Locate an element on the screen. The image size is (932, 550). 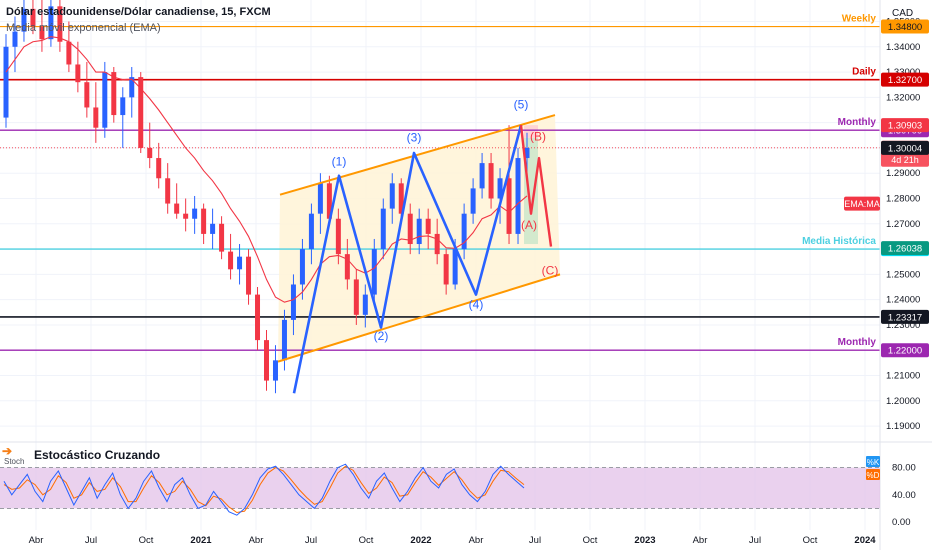
level-price-tag: 1.34800 is located at coordinates (905, 27).